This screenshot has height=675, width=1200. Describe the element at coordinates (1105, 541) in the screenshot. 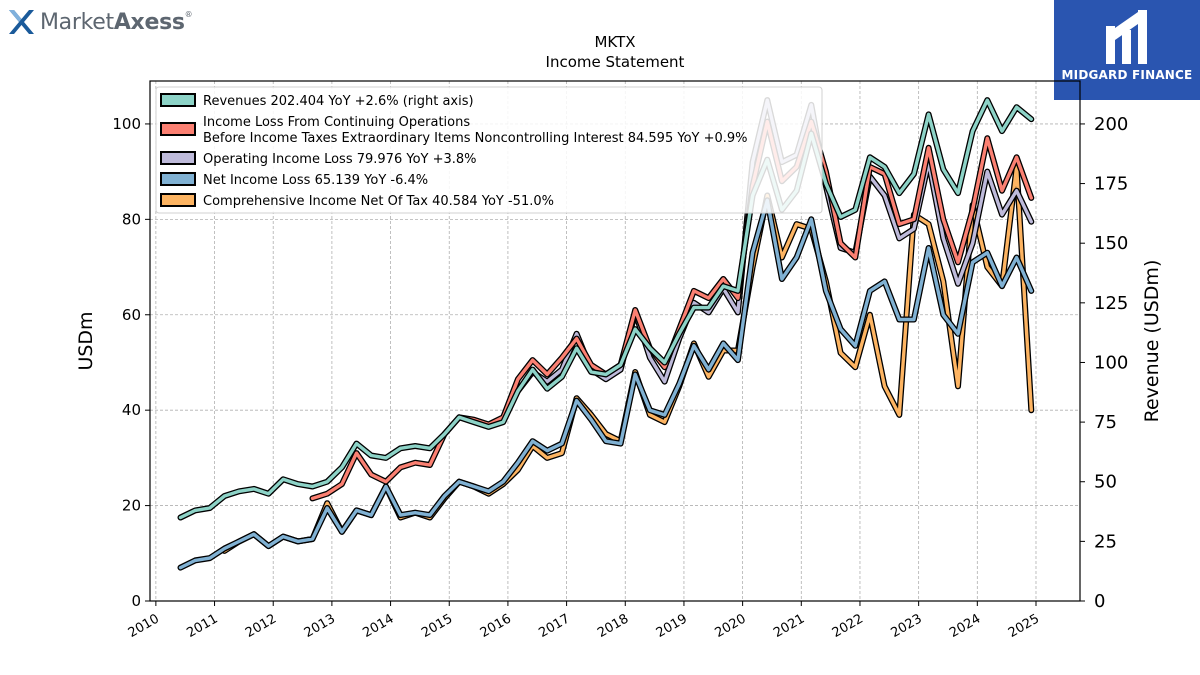

I see `y2-tick-label: 25` at that location.